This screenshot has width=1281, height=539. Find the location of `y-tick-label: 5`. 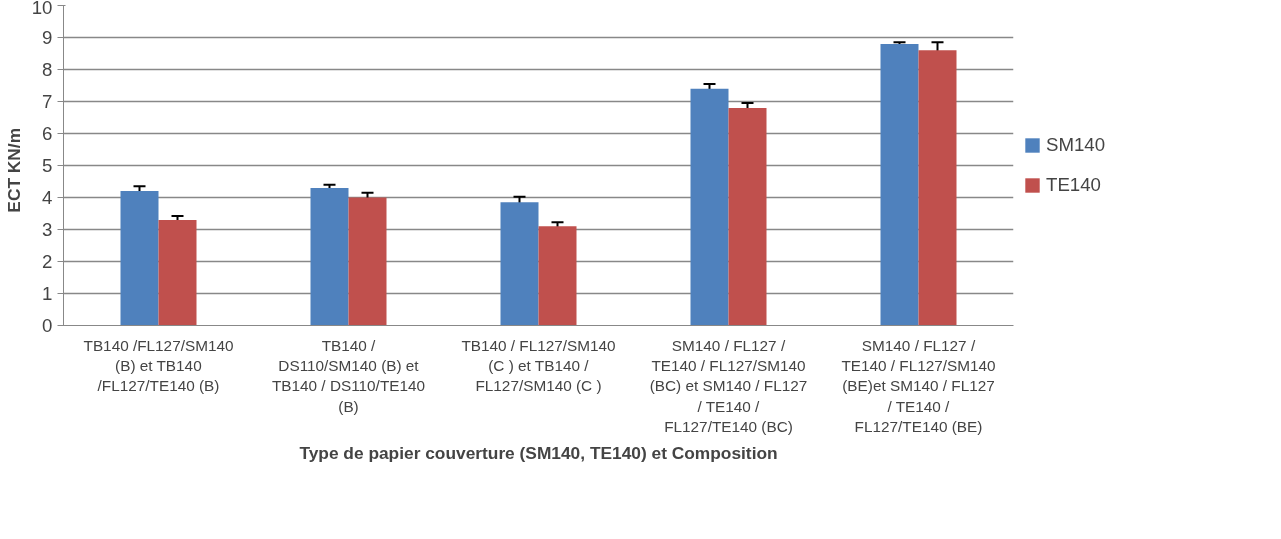

y-tick-label: 5 is located at coordinates (47, 165).